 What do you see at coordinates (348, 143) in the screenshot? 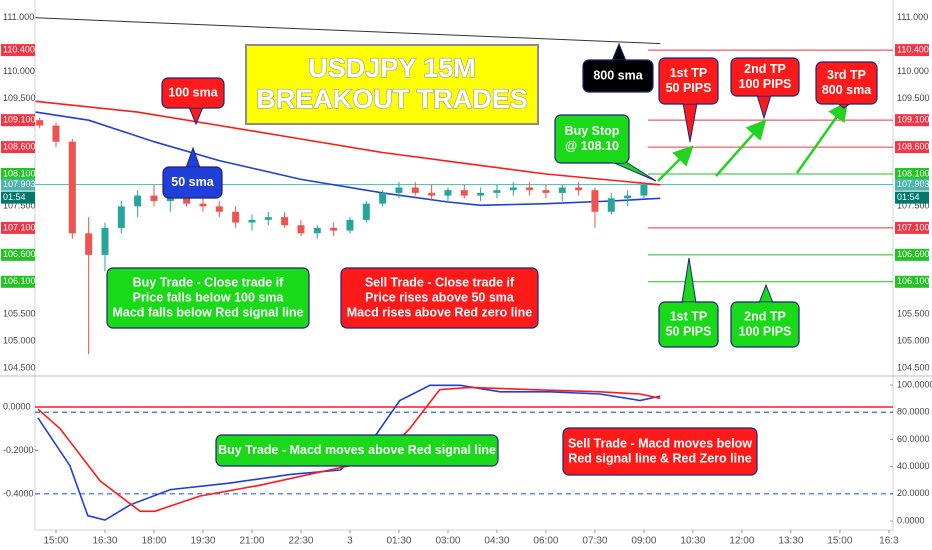
I see `line-series` at bounding box center [348, 143].